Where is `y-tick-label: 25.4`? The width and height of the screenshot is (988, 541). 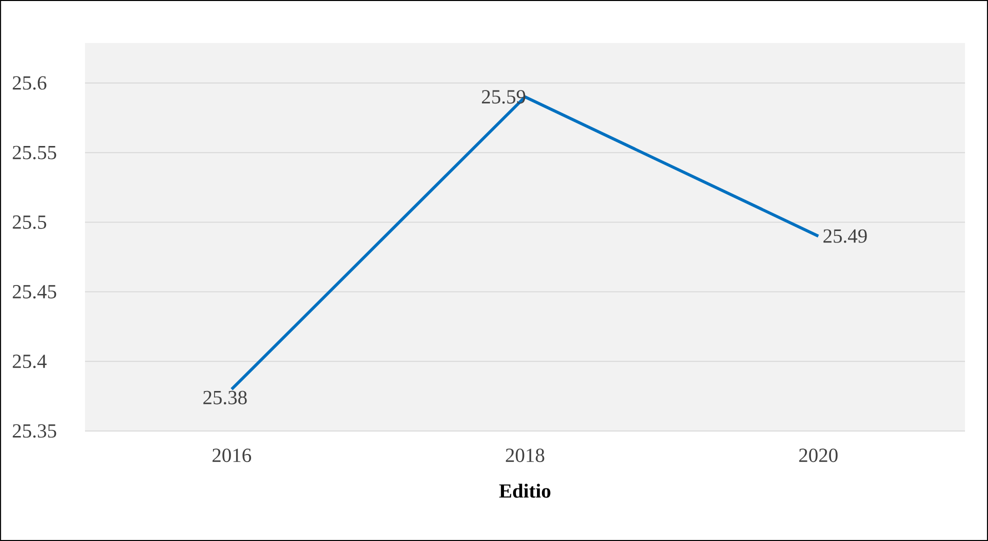
y-tick-label: 25.4 is located at coordinates (29, 361).